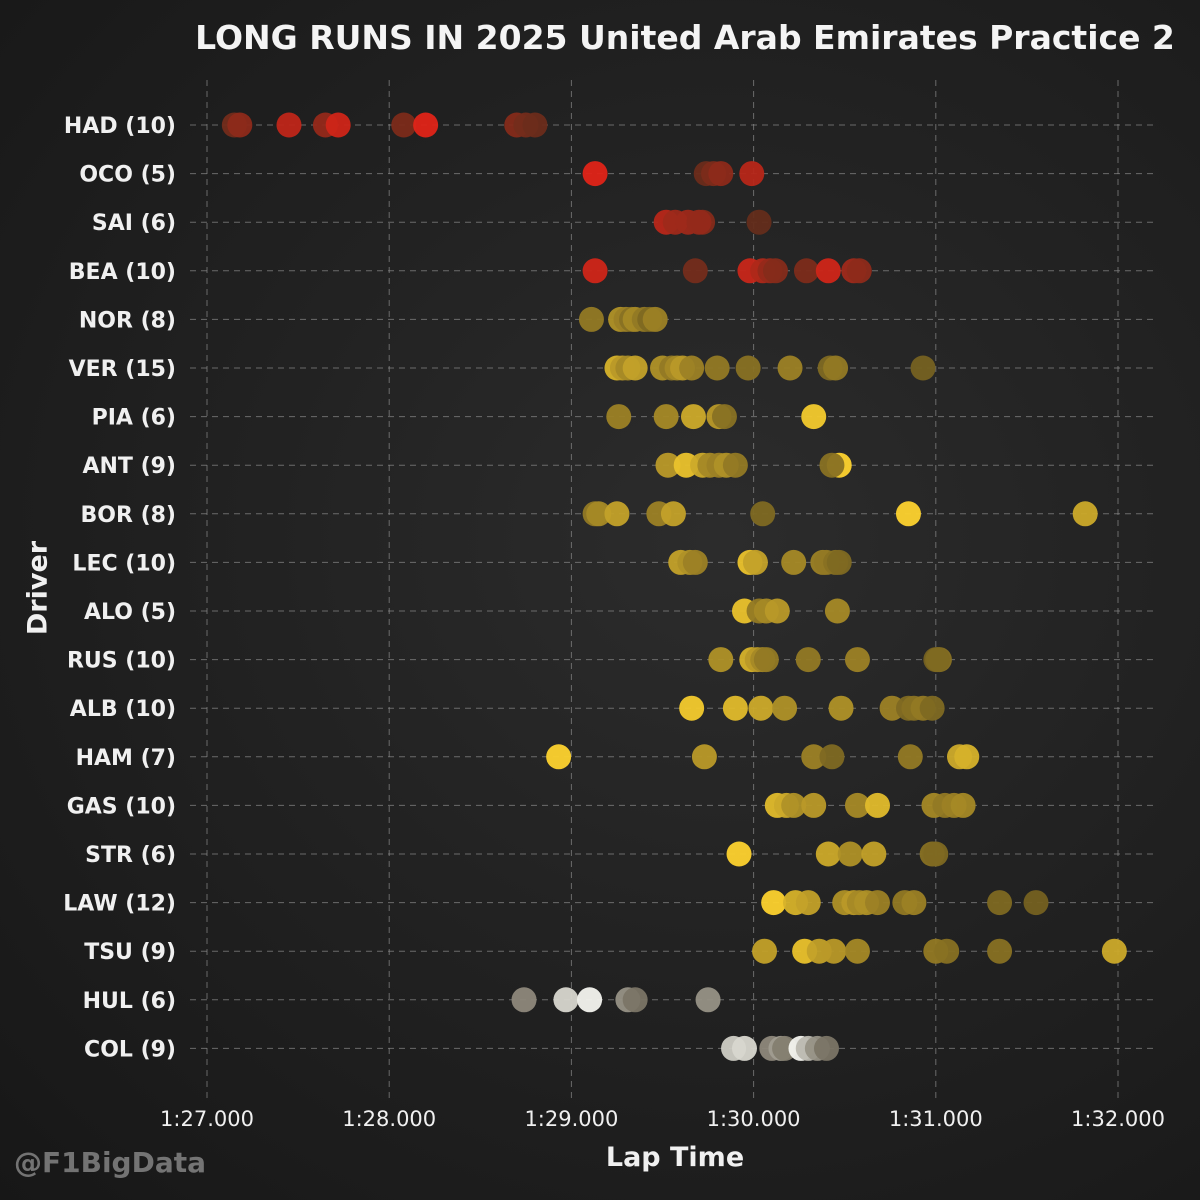 The width and height of the screenshot is (1200, 1200). Describe the element at coordinates (119, 904) in the screenshot. I see `driver-label: LAW (12)` at that location.